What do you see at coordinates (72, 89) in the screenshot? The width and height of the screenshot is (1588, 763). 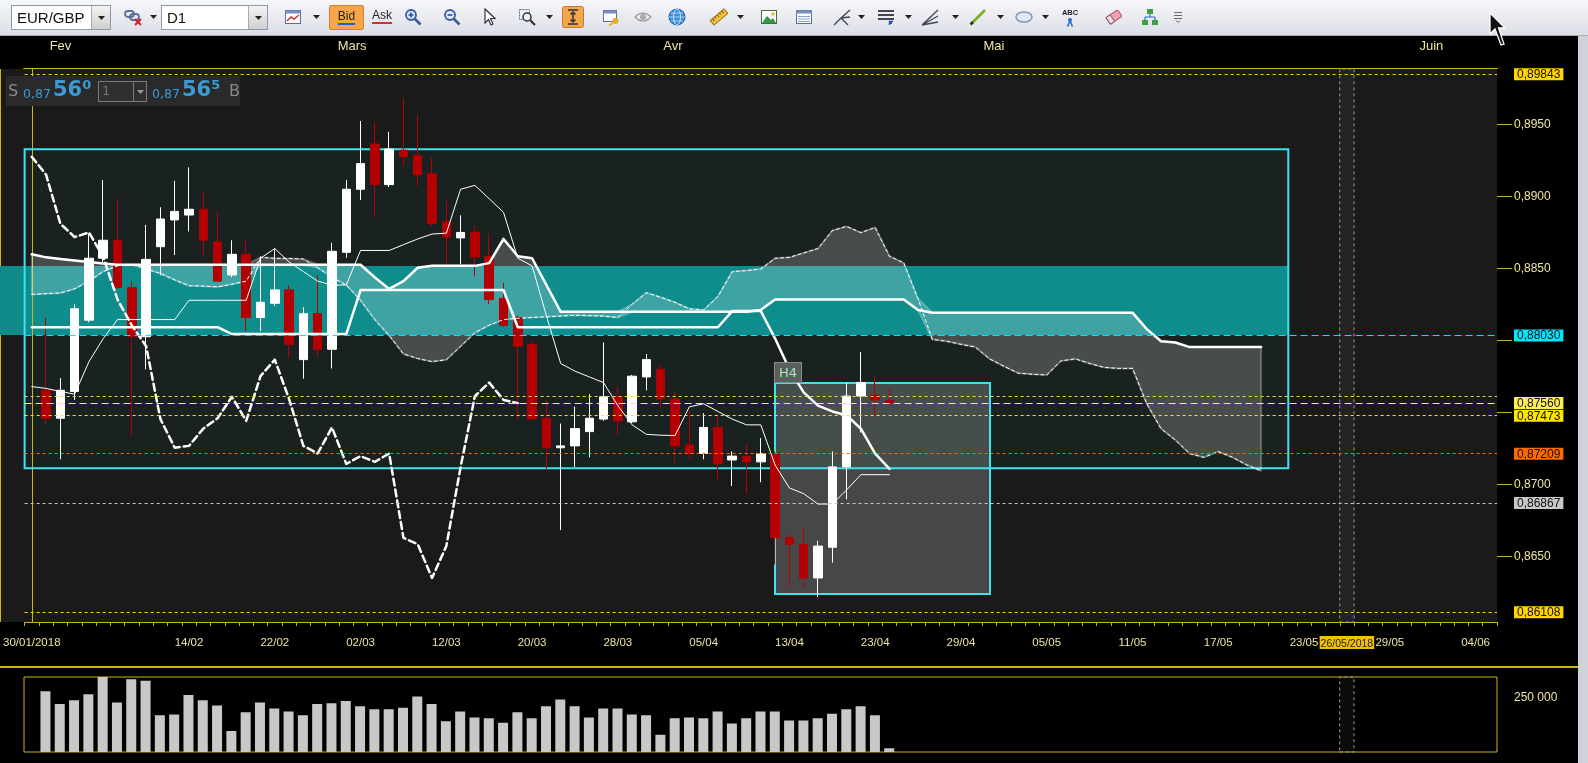 I see `annotation: 56⁰` at bounding box center [72, 89].